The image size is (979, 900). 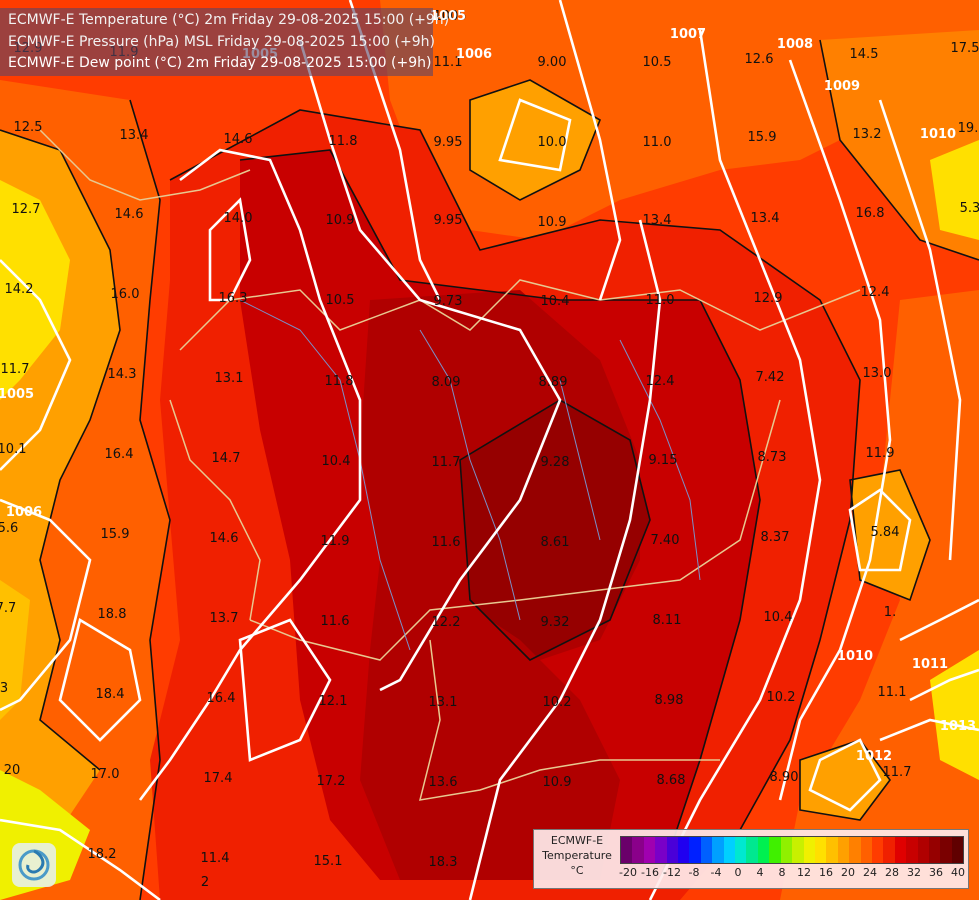 I want to click on legend-title-unit: °C, so click(x=577, y=870).